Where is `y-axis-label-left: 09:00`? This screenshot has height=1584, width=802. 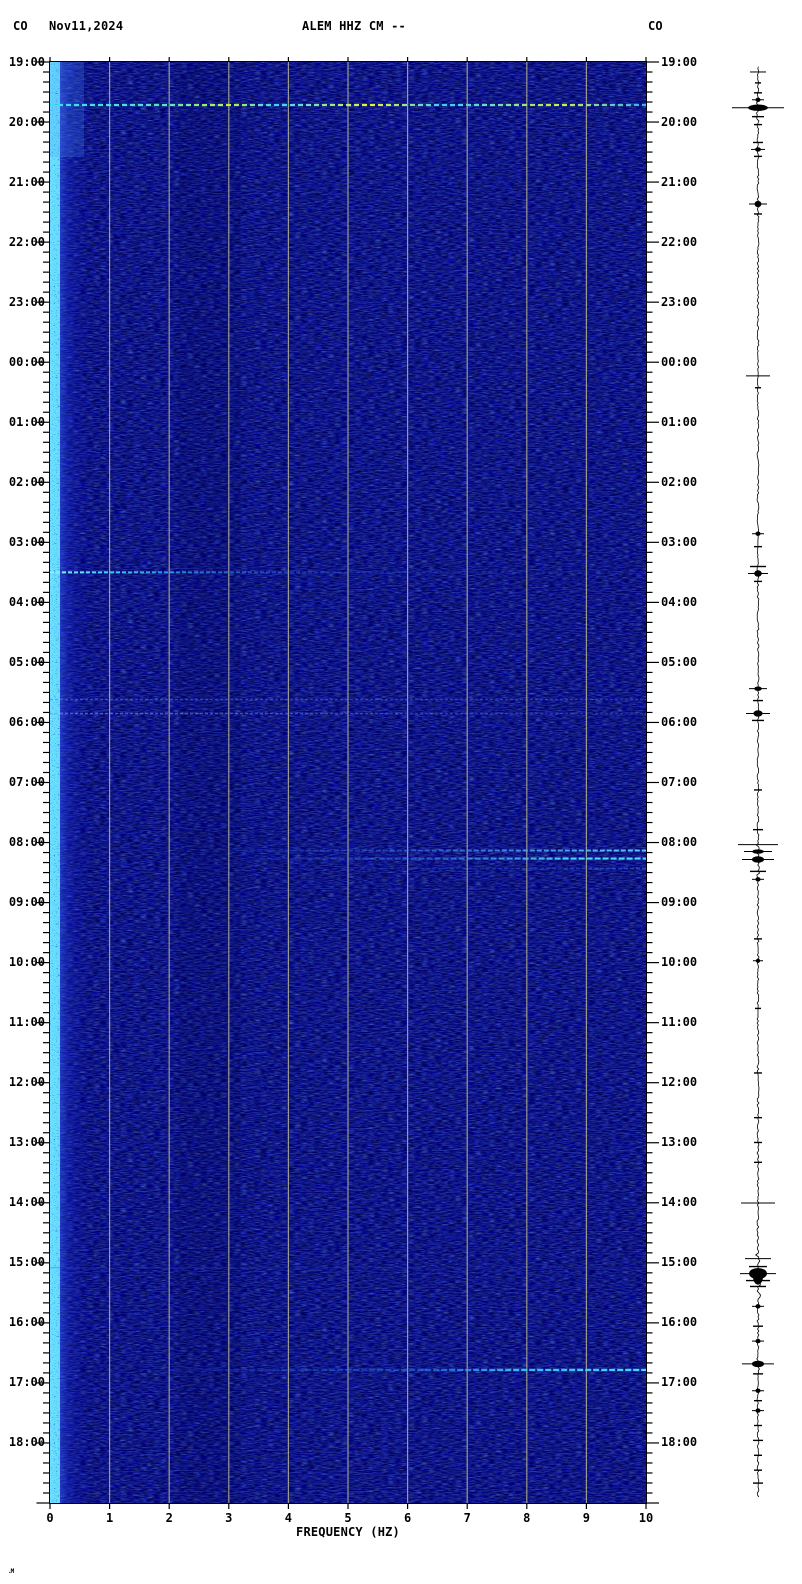 y-axis-label-left: 09:00 is located at coordinates (26, 902).